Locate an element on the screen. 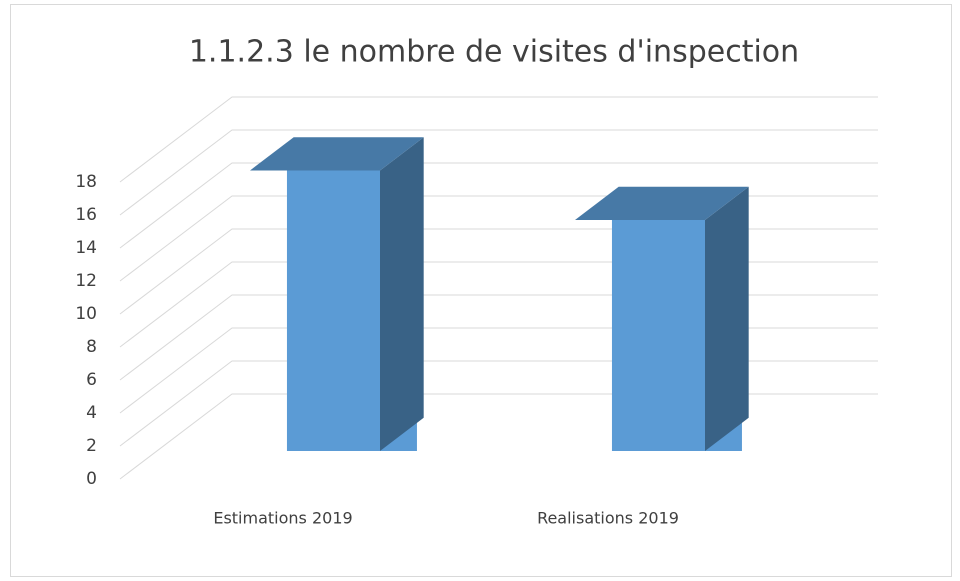 Image resolution: width=960 pixels, height=581 pixels. y-tick-label: 14 is located at coordinates (86, 248).